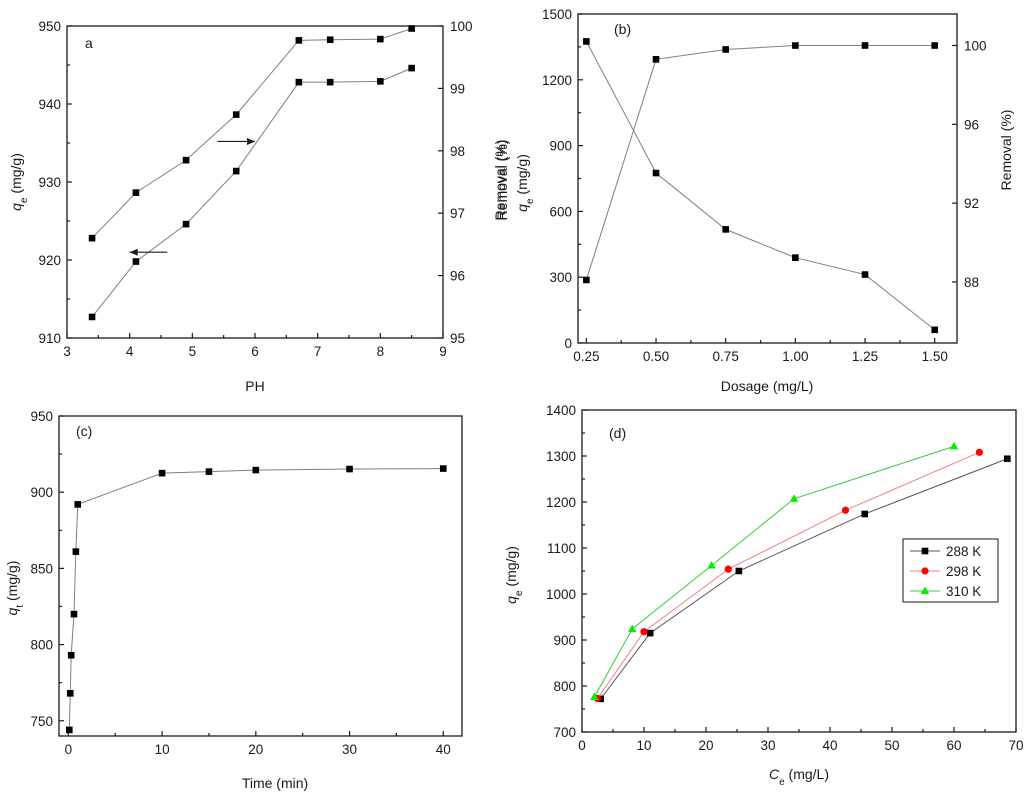  I want to click on y-tick-label-d: 1100, so click(561, 548).